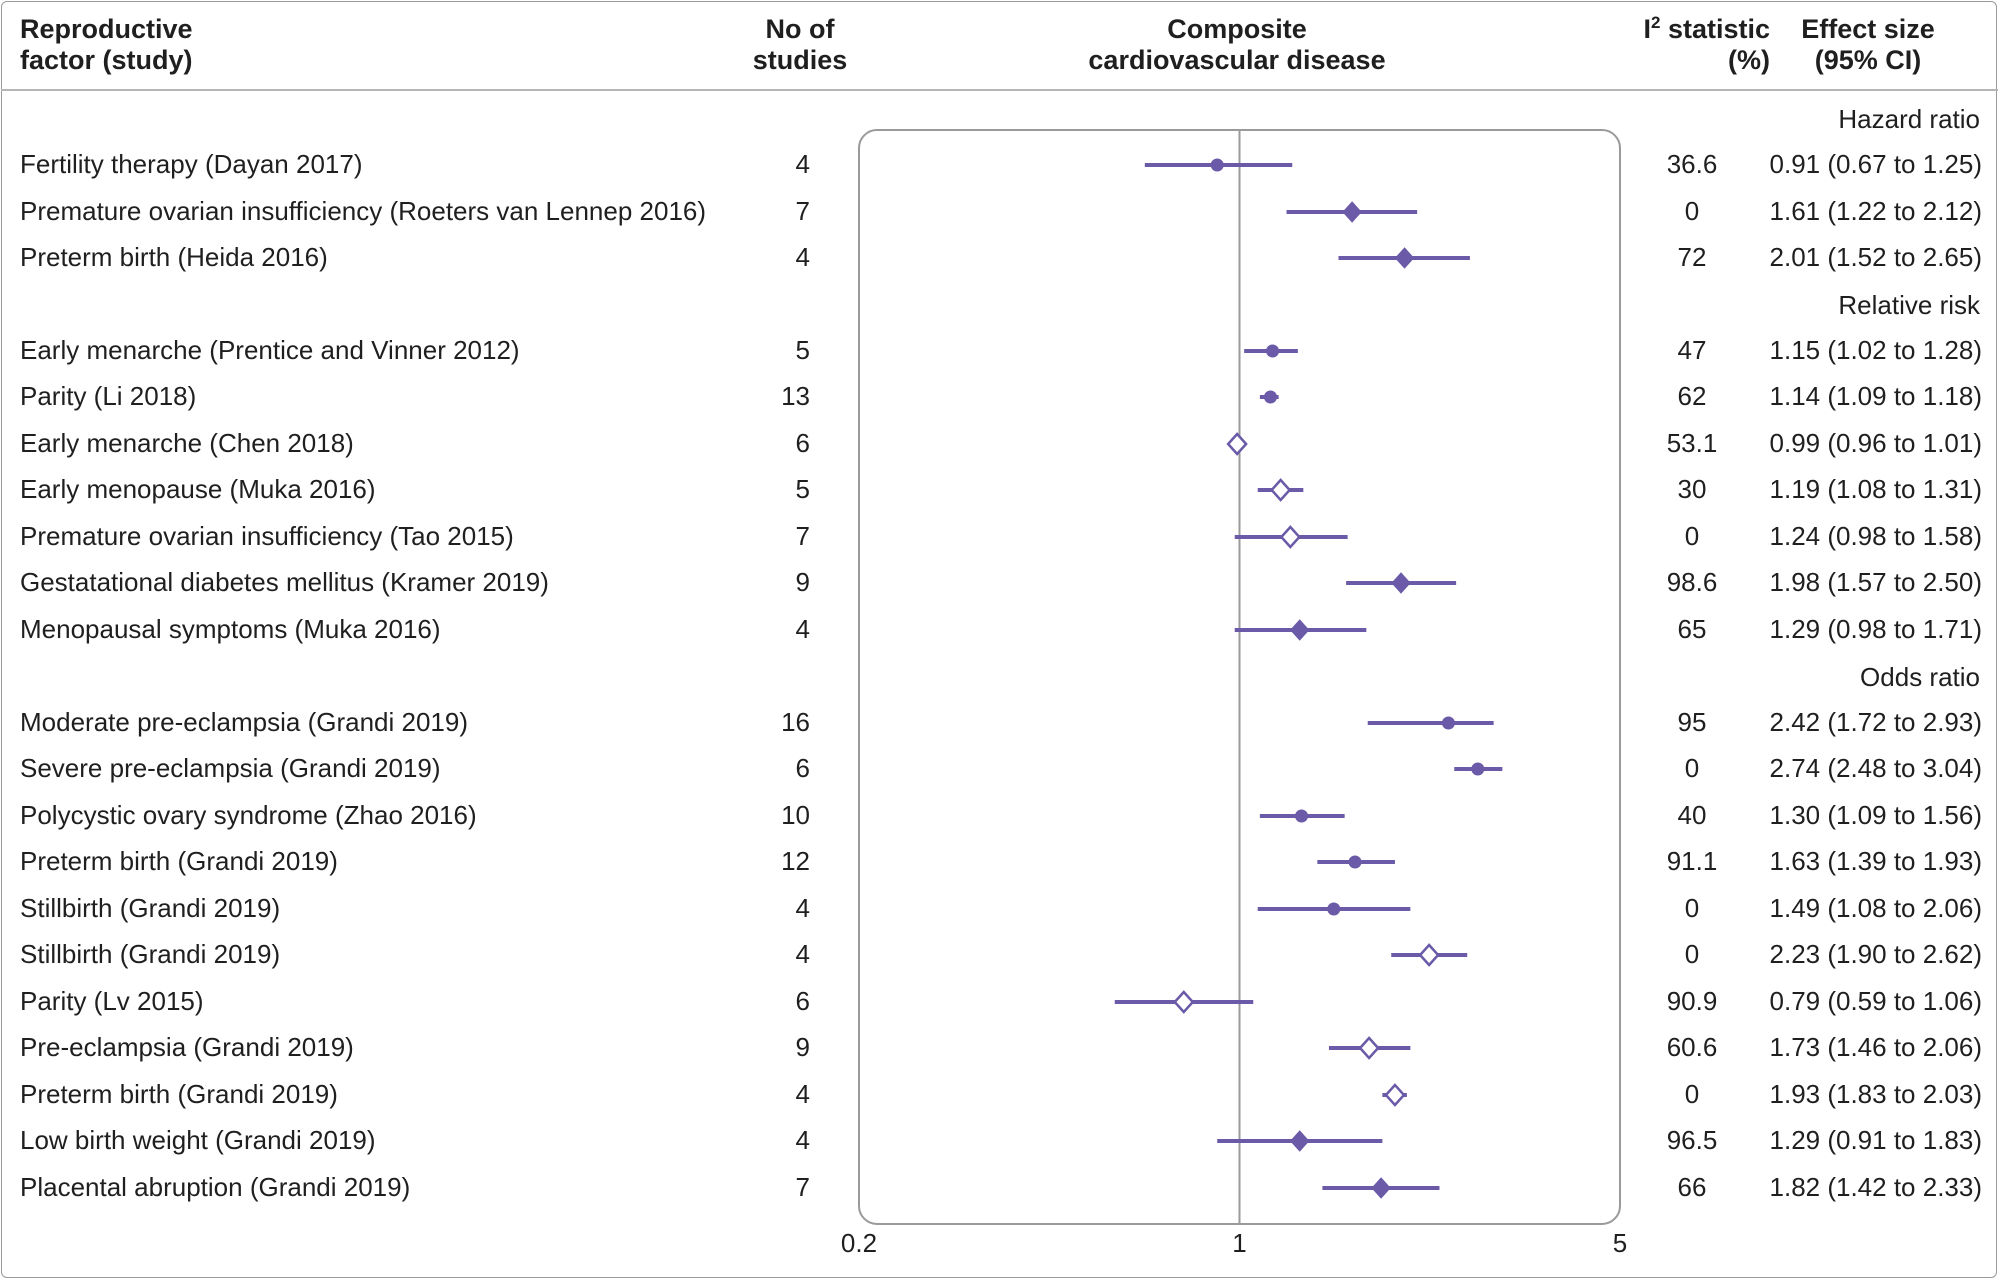 This screenshot has width=2000, height=1281. What do you see at coordinates (1875, 861) in the screenshot?
I see `row-effect-size: 1.63 (1.39 to 1.93)` at bounding box center [1875, 861].